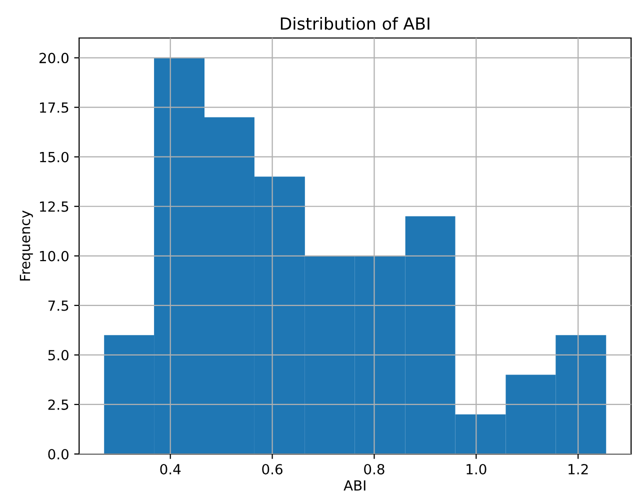  I want to click on y-tick-label: 12.5, so click(54, 206).